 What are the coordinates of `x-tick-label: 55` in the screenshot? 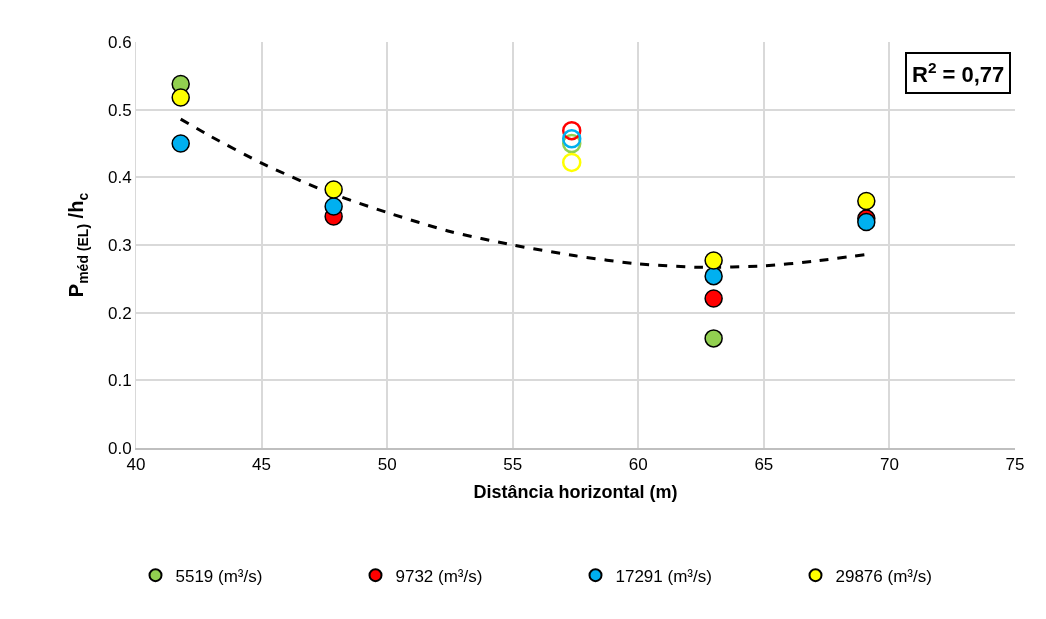 It's located at (513, 465).